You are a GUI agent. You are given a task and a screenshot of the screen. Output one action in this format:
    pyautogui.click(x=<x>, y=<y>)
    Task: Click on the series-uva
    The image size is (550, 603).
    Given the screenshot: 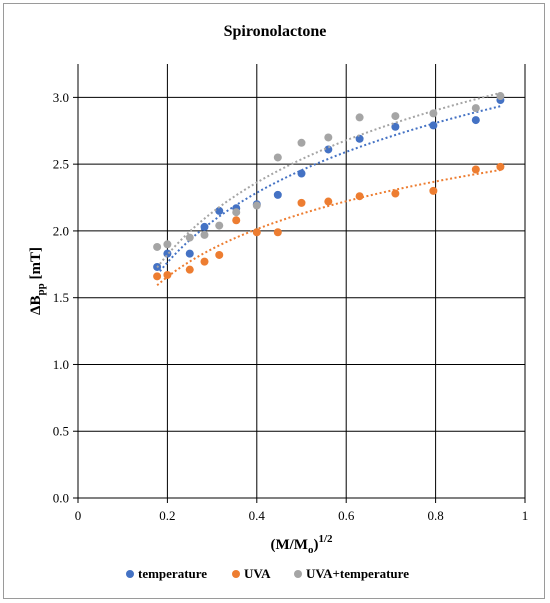 What is the action you would take?
    pyautogui.click(x=329, y=224)
    